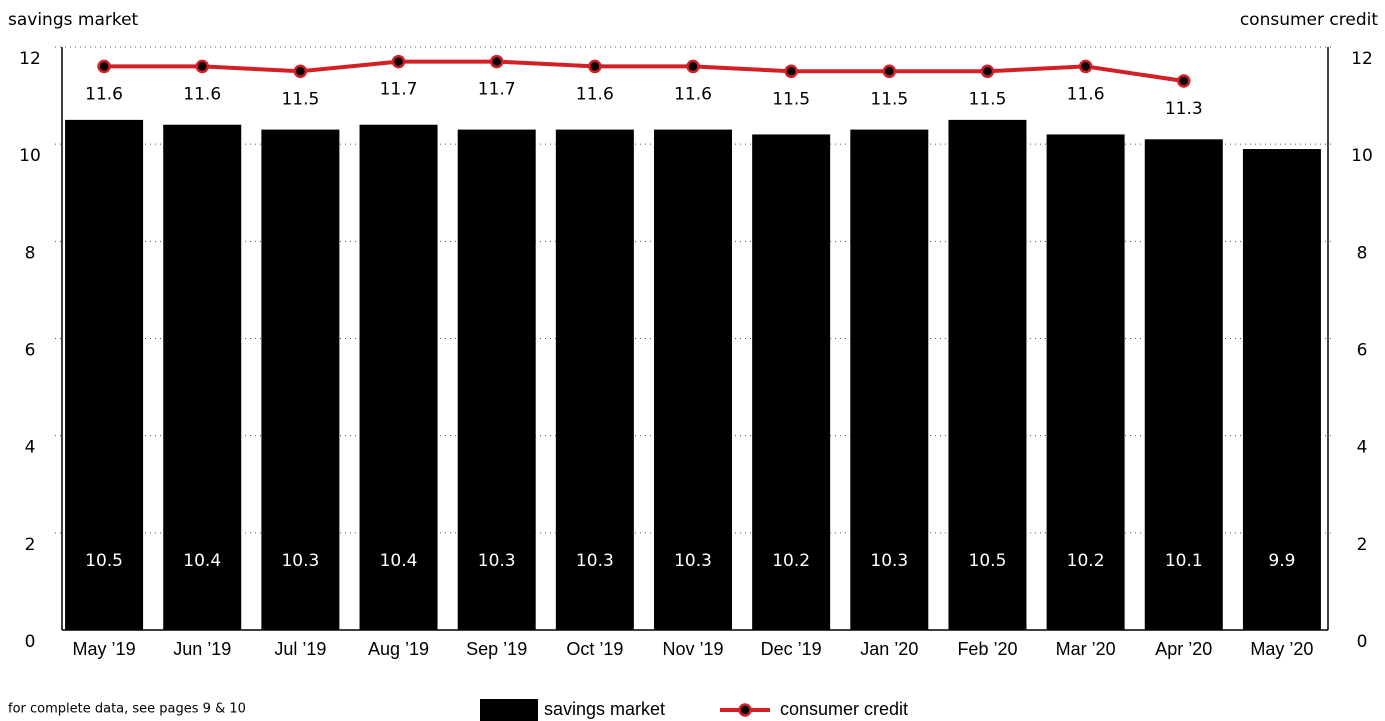  I want to click on y2-tick-label: 0, so click(1362, 642).